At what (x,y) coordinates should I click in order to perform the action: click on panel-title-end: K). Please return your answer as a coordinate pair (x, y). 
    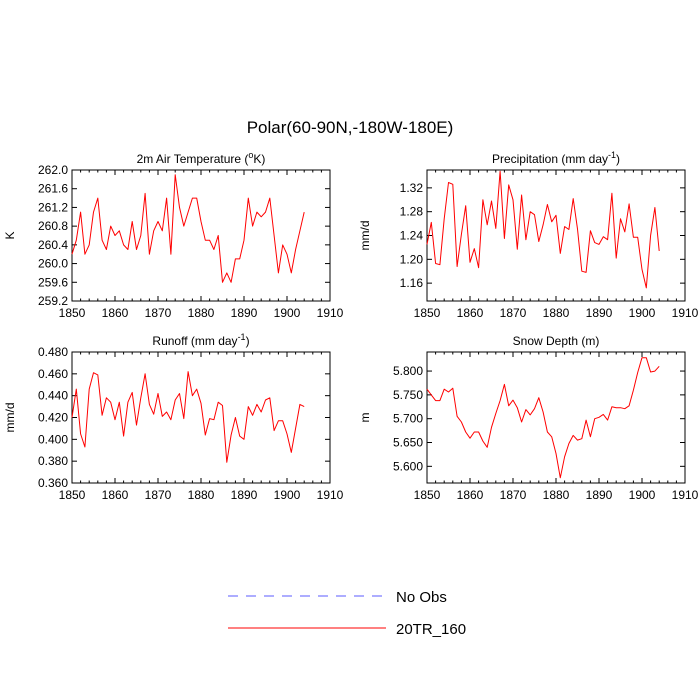
    Looking at the image, I should click on (259, 159).